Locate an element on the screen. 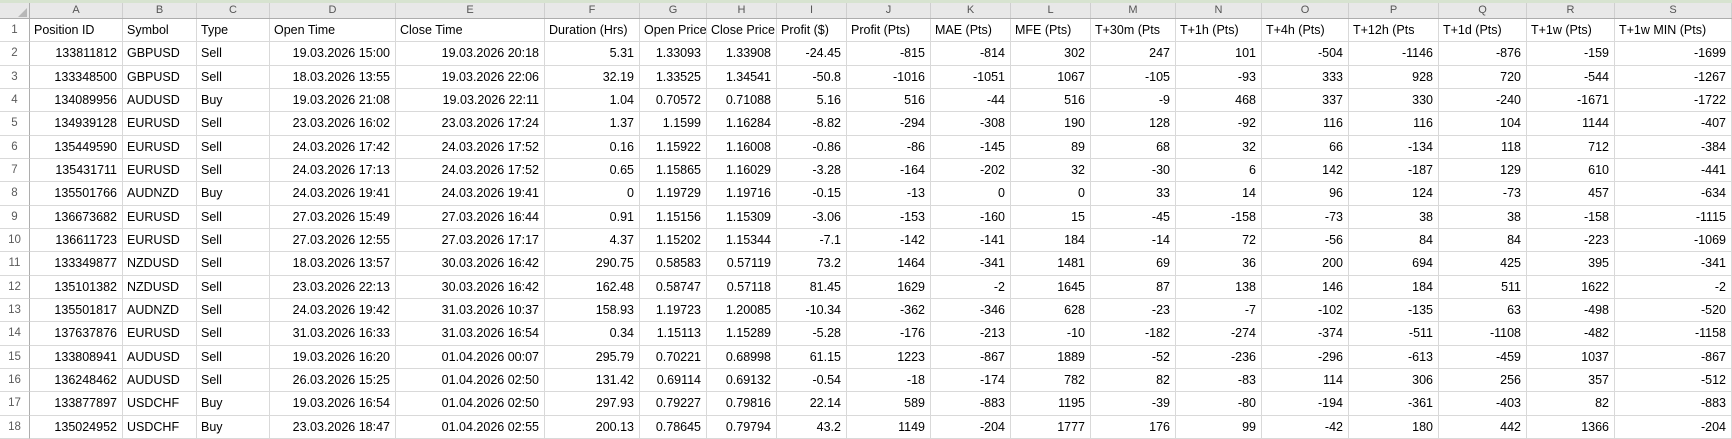  cell-M8: 33 is located at coordinates (1133, 194).